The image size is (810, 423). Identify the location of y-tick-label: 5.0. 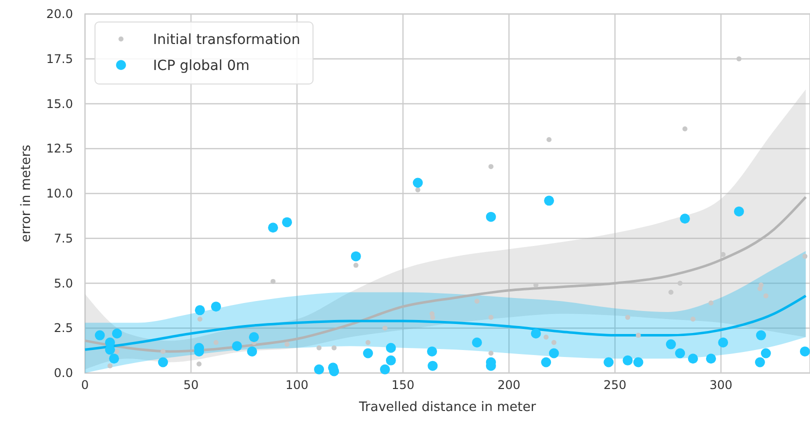
(63, 283).